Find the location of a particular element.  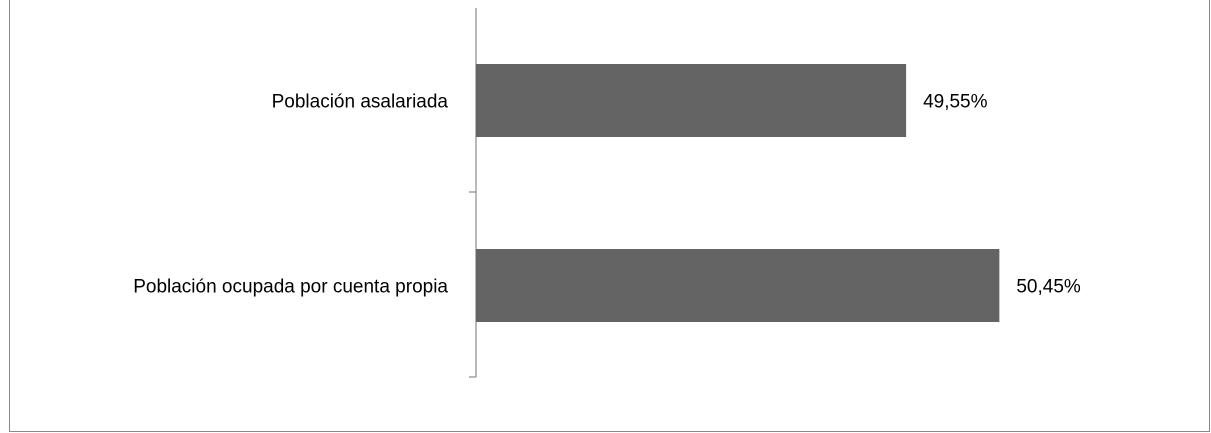

category-label-poblacion-asalariada: Población asalariada is located at coordinates (360, 102).